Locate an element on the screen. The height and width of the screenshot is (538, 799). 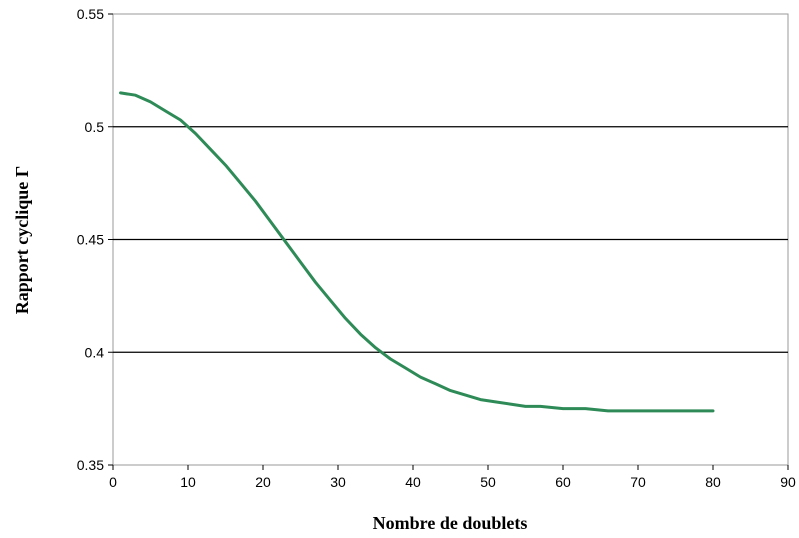
y-axis-ticks: 0.35 0.4 0.45 0.5 0.55 is located at coordinates (95, 239).